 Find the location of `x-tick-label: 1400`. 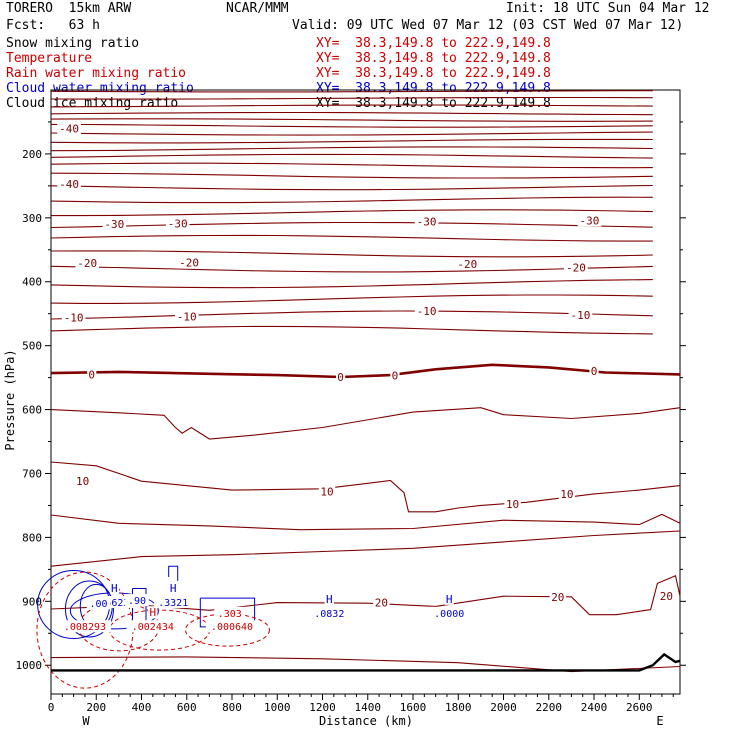

x-tick-label: 1400 is located at coordinates (368, 707).